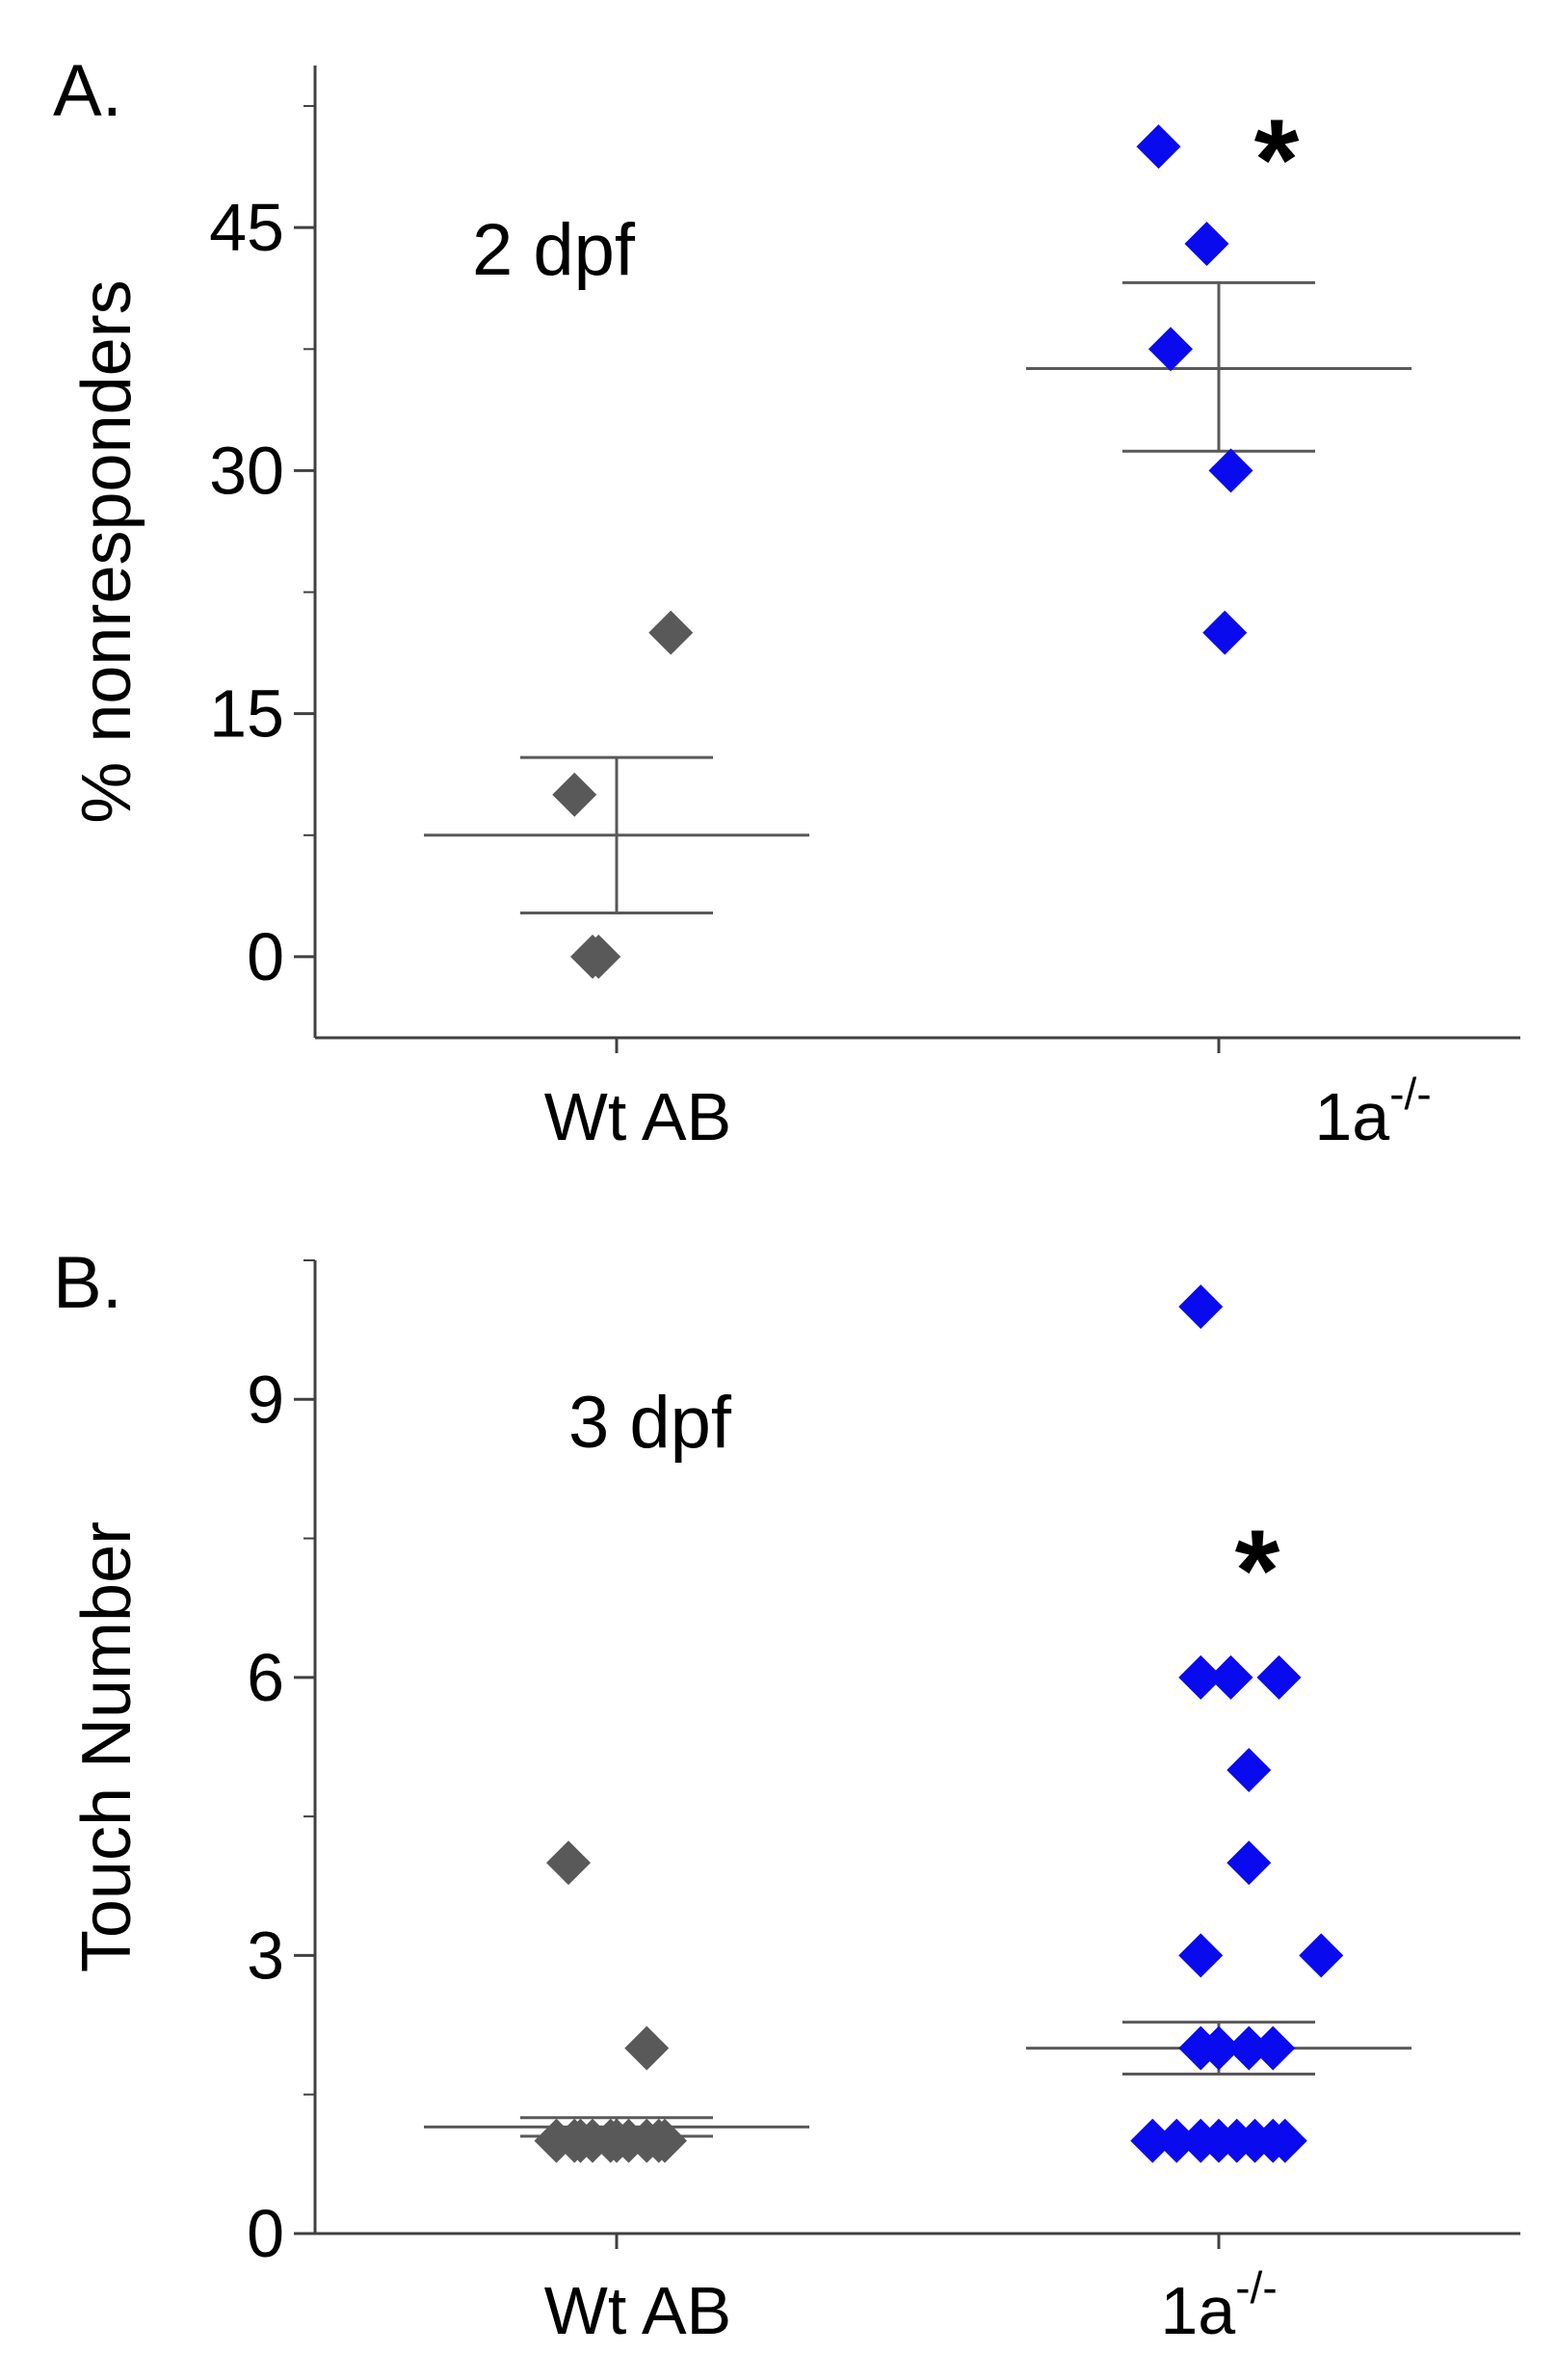 This screenshot has height=2380, width=1556. I want to click on y-tick-label: 15, so click(246, 714).